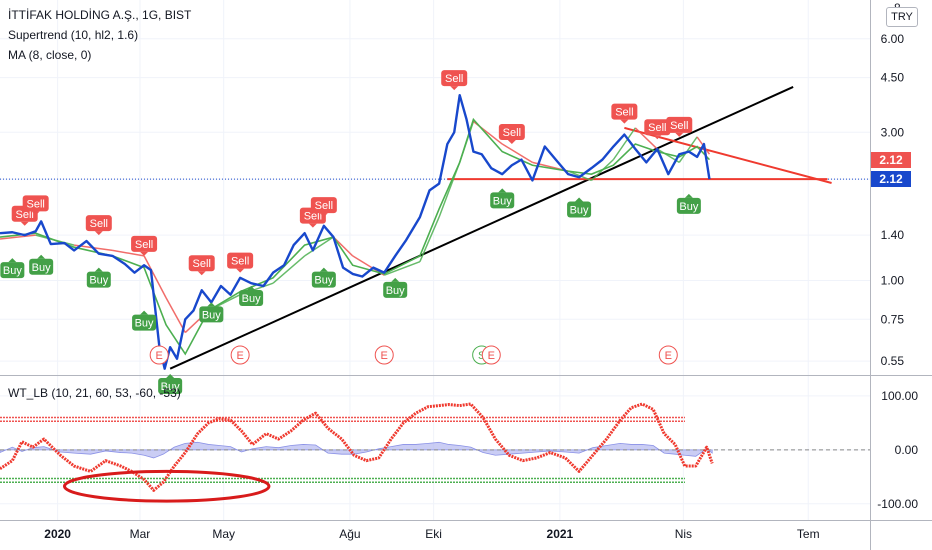 This screenshot has width=932, height=550. I want to click on symbol-legend: İTTİFAK HOLDİNG A.Ş., 1G, BIST, so click(100, 15).